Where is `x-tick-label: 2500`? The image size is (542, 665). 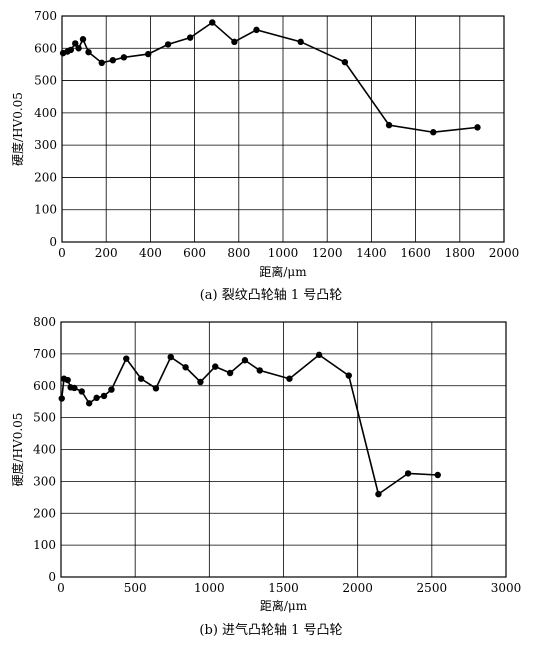
x-tick-label: 2500 is located at coordinates (432, 588).